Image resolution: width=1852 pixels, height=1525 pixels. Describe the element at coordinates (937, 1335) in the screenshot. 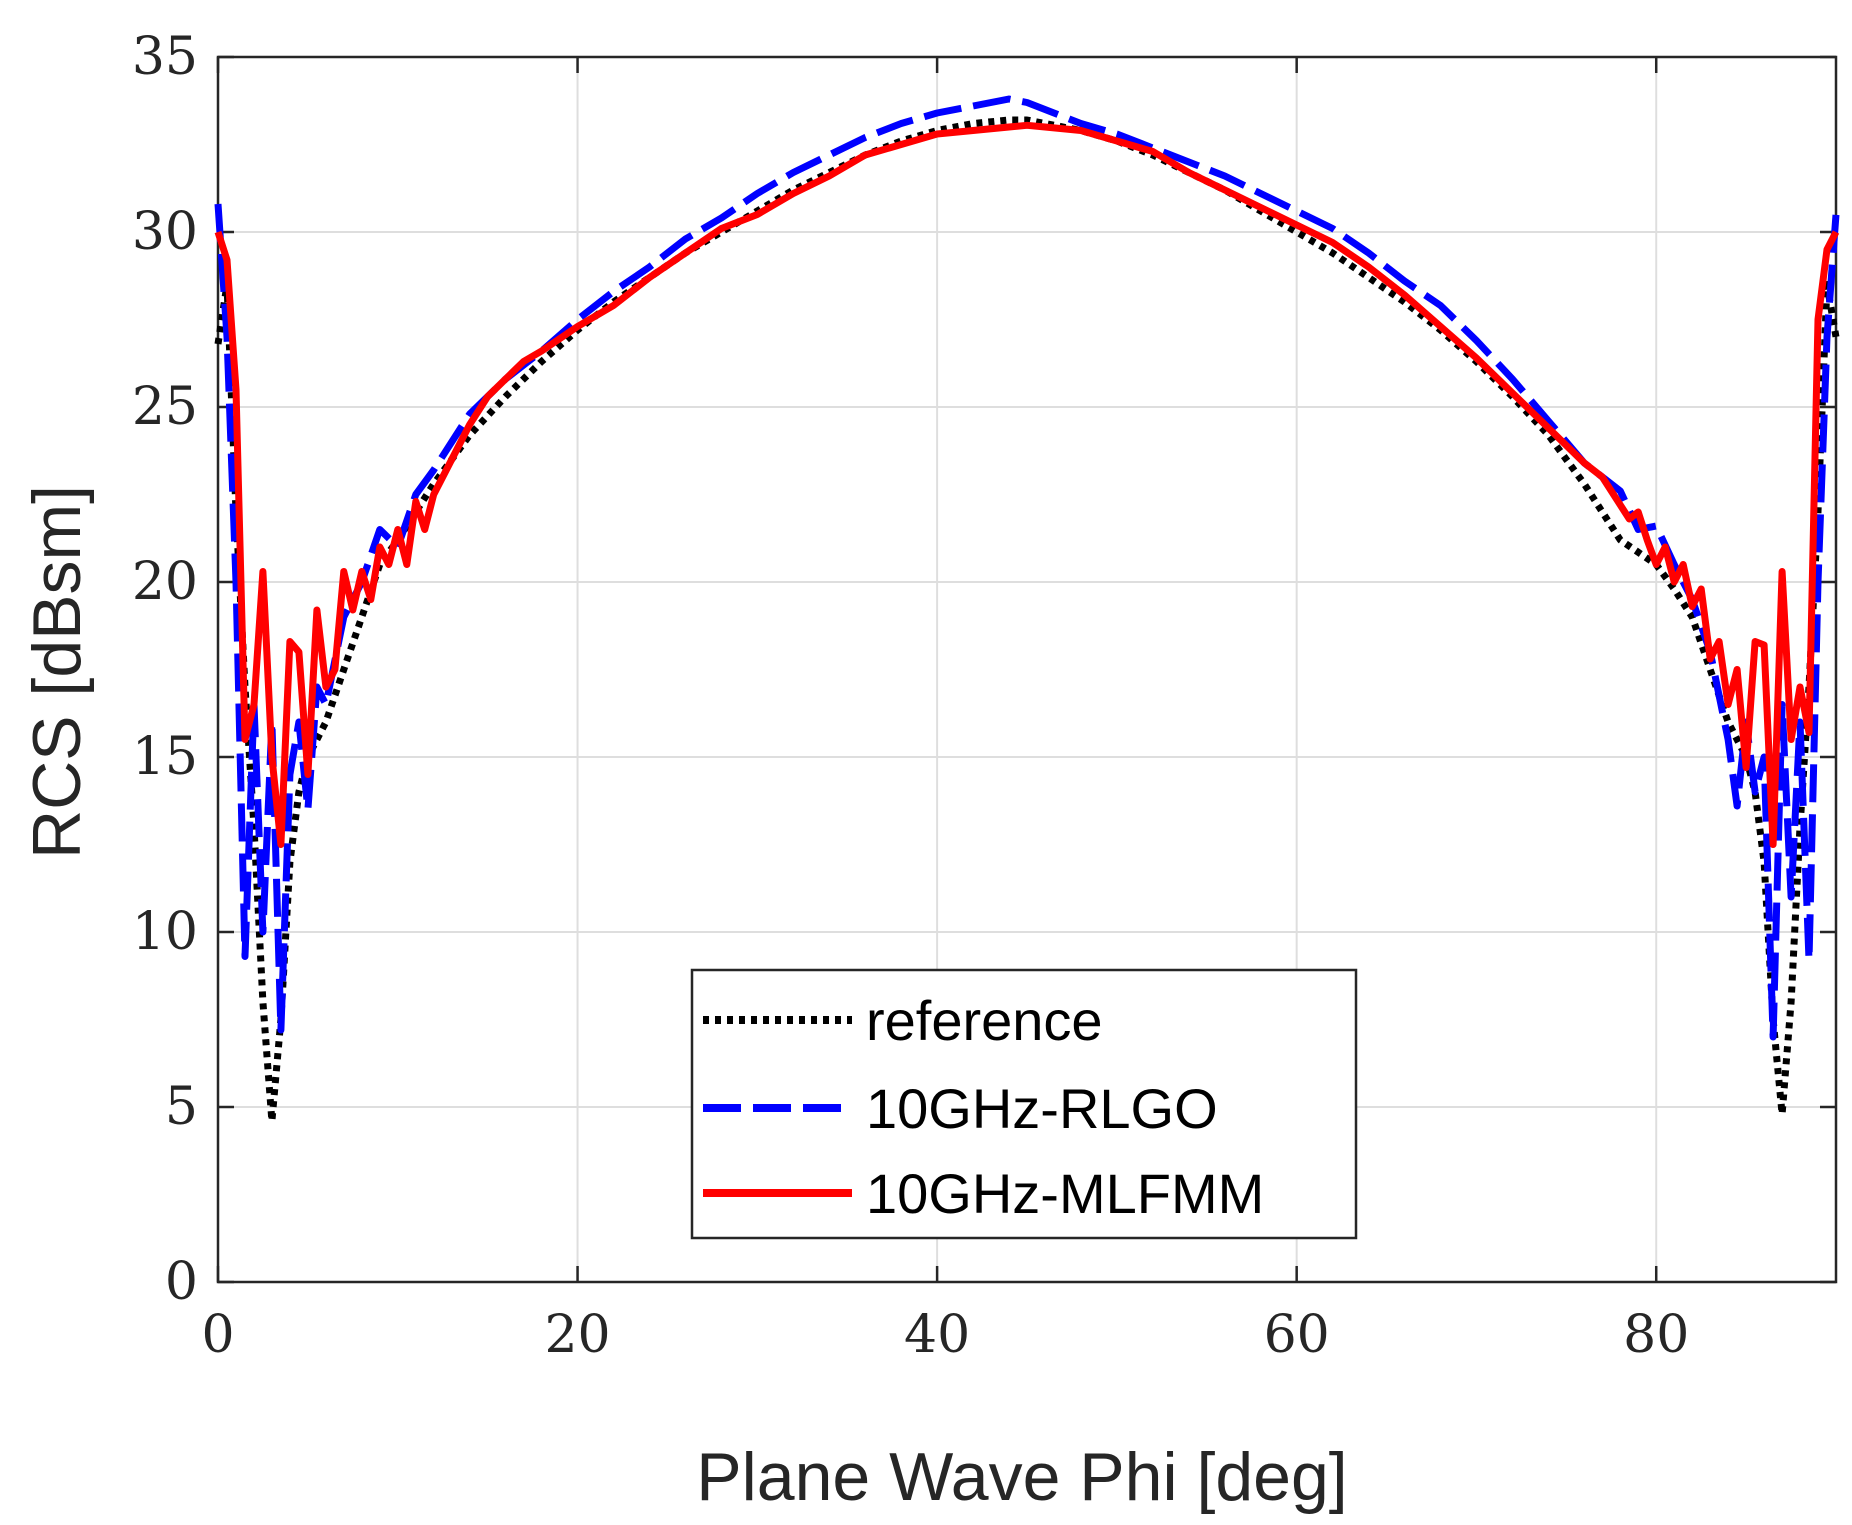

I see `x-tick-label-40: 40` at that location.